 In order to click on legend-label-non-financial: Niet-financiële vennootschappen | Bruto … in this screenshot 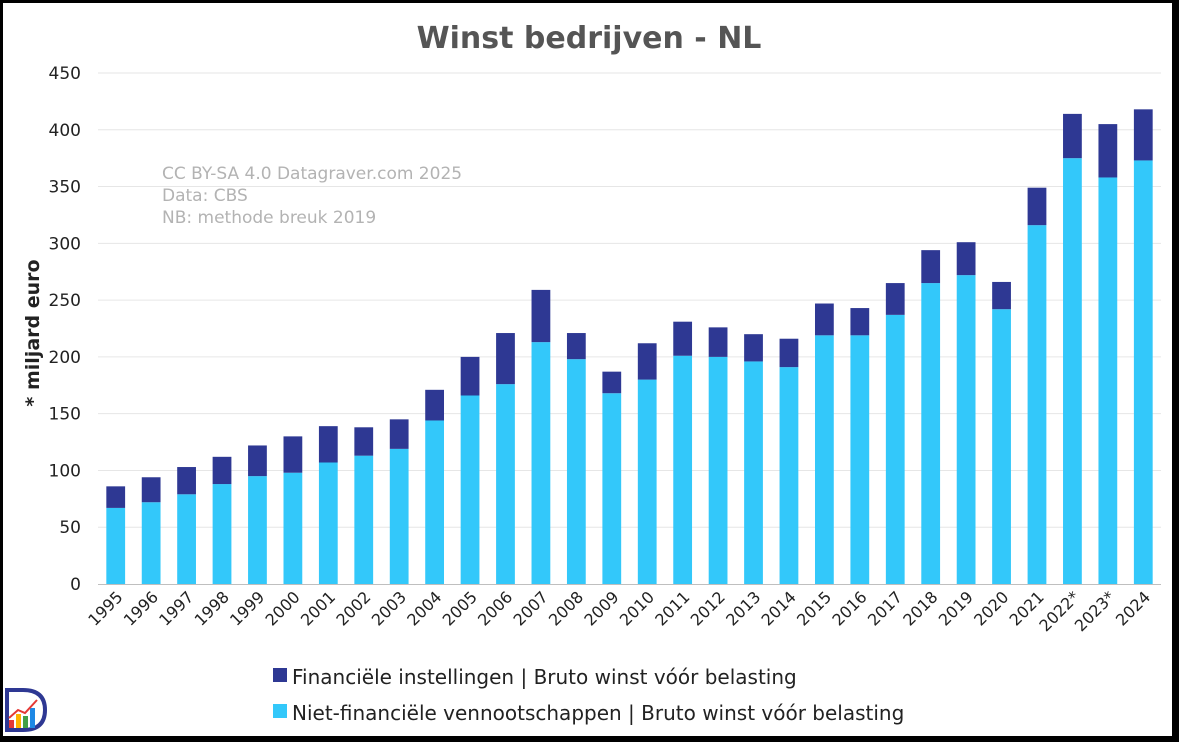, I will do `click(598, 713)`.